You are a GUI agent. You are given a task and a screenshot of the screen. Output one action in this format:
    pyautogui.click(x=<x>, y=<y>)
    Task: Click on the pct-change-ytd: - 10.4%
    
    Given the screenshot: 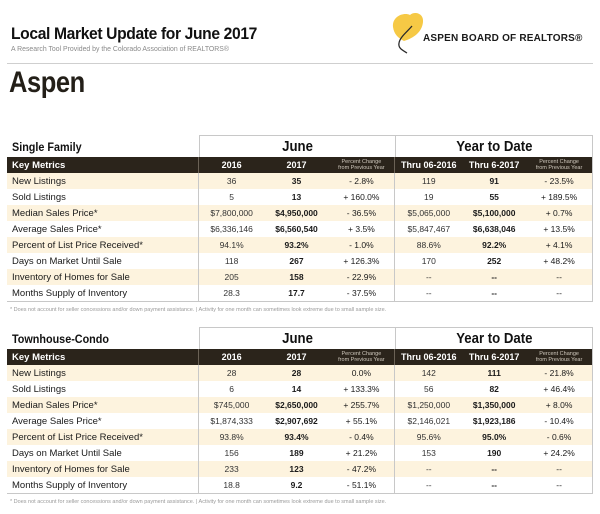 What is the action you would take?
    pyautogui.click(x=559, y=421)
    